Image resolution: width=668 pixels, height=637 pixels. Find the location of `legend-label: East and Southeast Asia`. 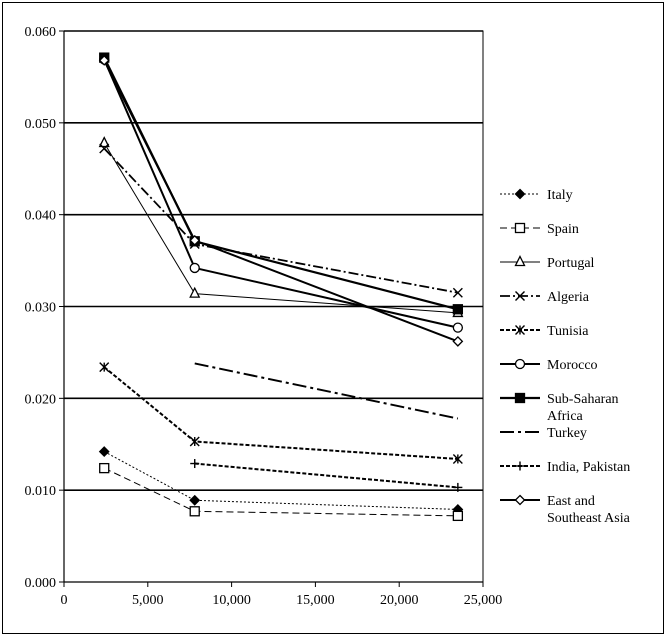

legend-label: East and Southeast Asia is located at coordinates (589, 510).